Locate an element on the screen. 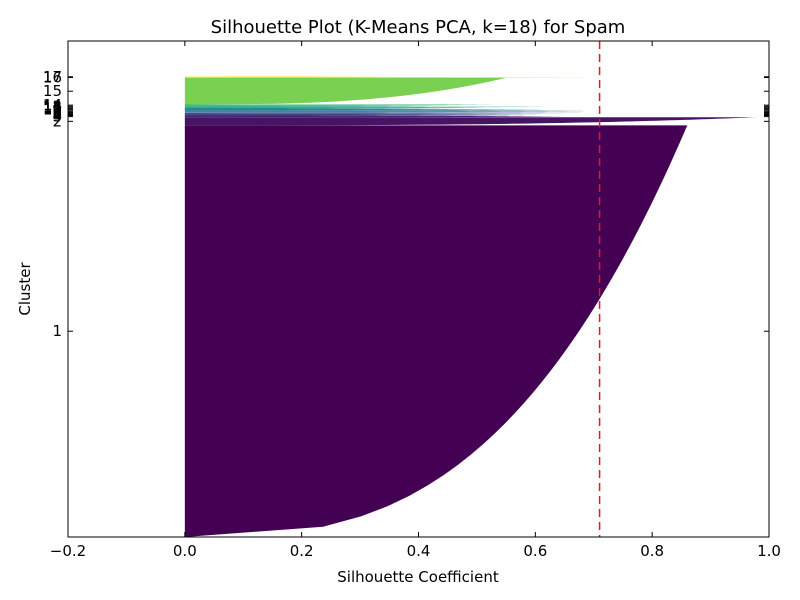  y-axis-label: Cluster is located at coordinates (25, 289).